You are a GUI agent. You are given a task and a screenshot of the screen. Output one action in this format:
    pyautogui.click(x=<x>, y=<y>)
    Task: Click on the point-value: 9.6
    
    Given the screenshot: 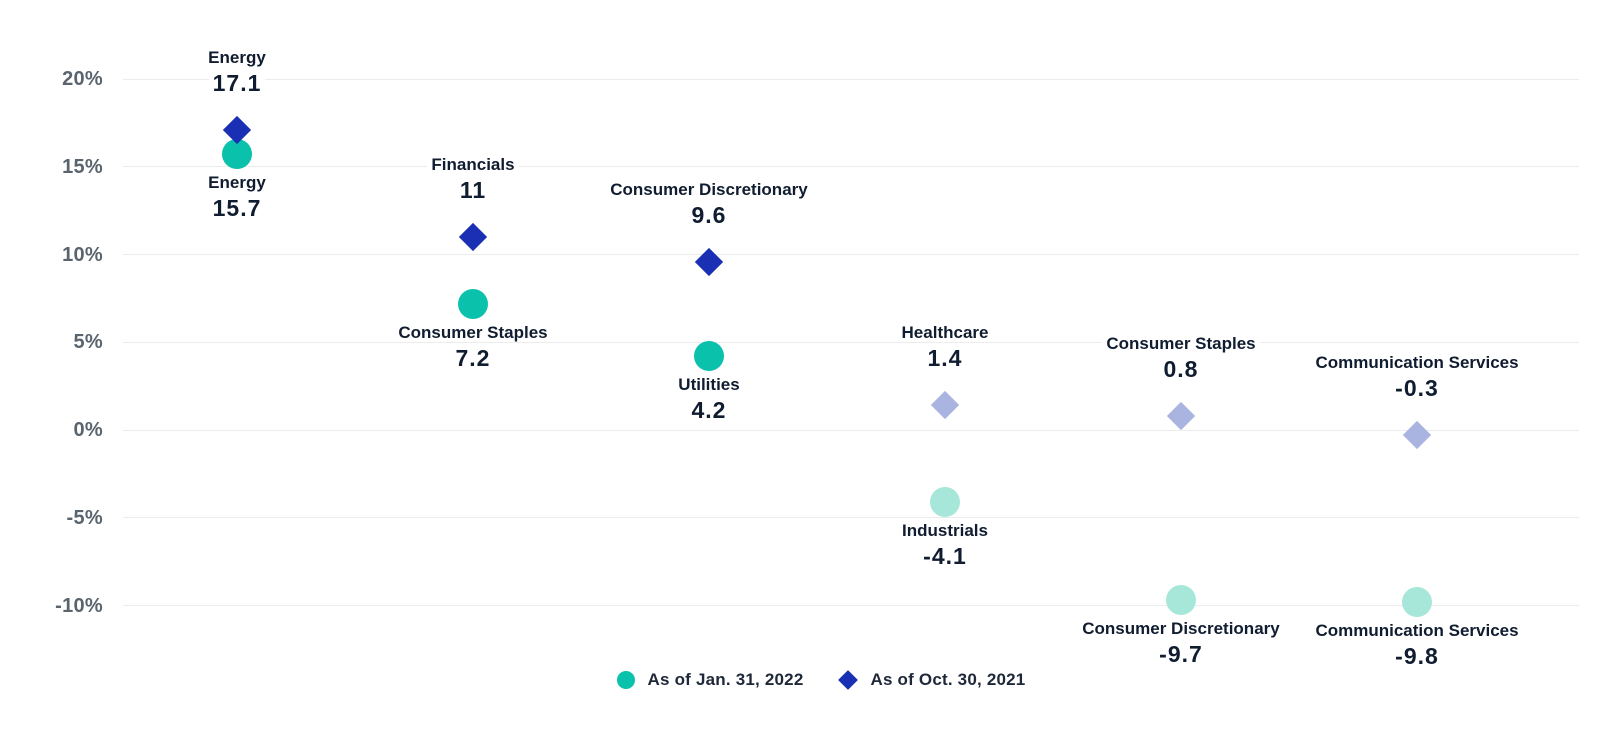 What is the action you would take?
    pyautogui.click(x=709, y=215)
    